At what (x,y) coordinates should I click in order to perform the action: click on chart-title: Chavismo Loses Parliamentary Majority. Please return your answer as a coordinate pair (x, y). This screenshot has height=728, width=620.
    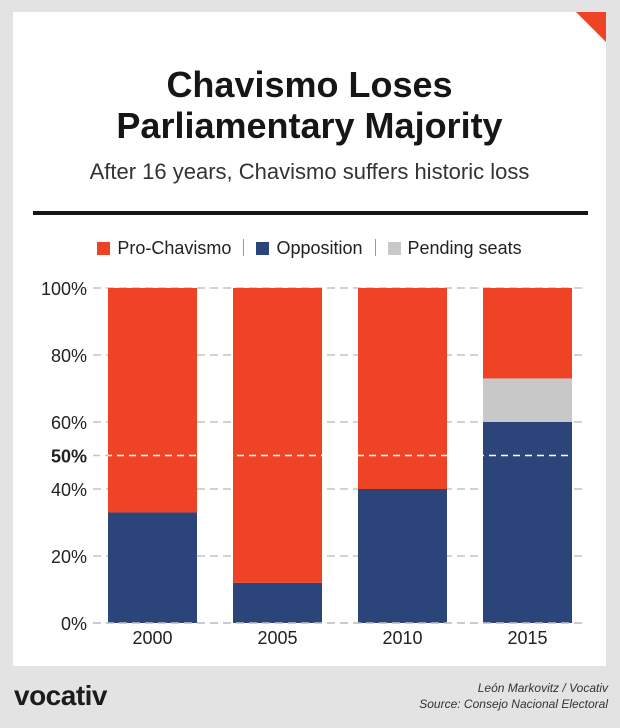
    Looking at the image, I should click on (309, 105).